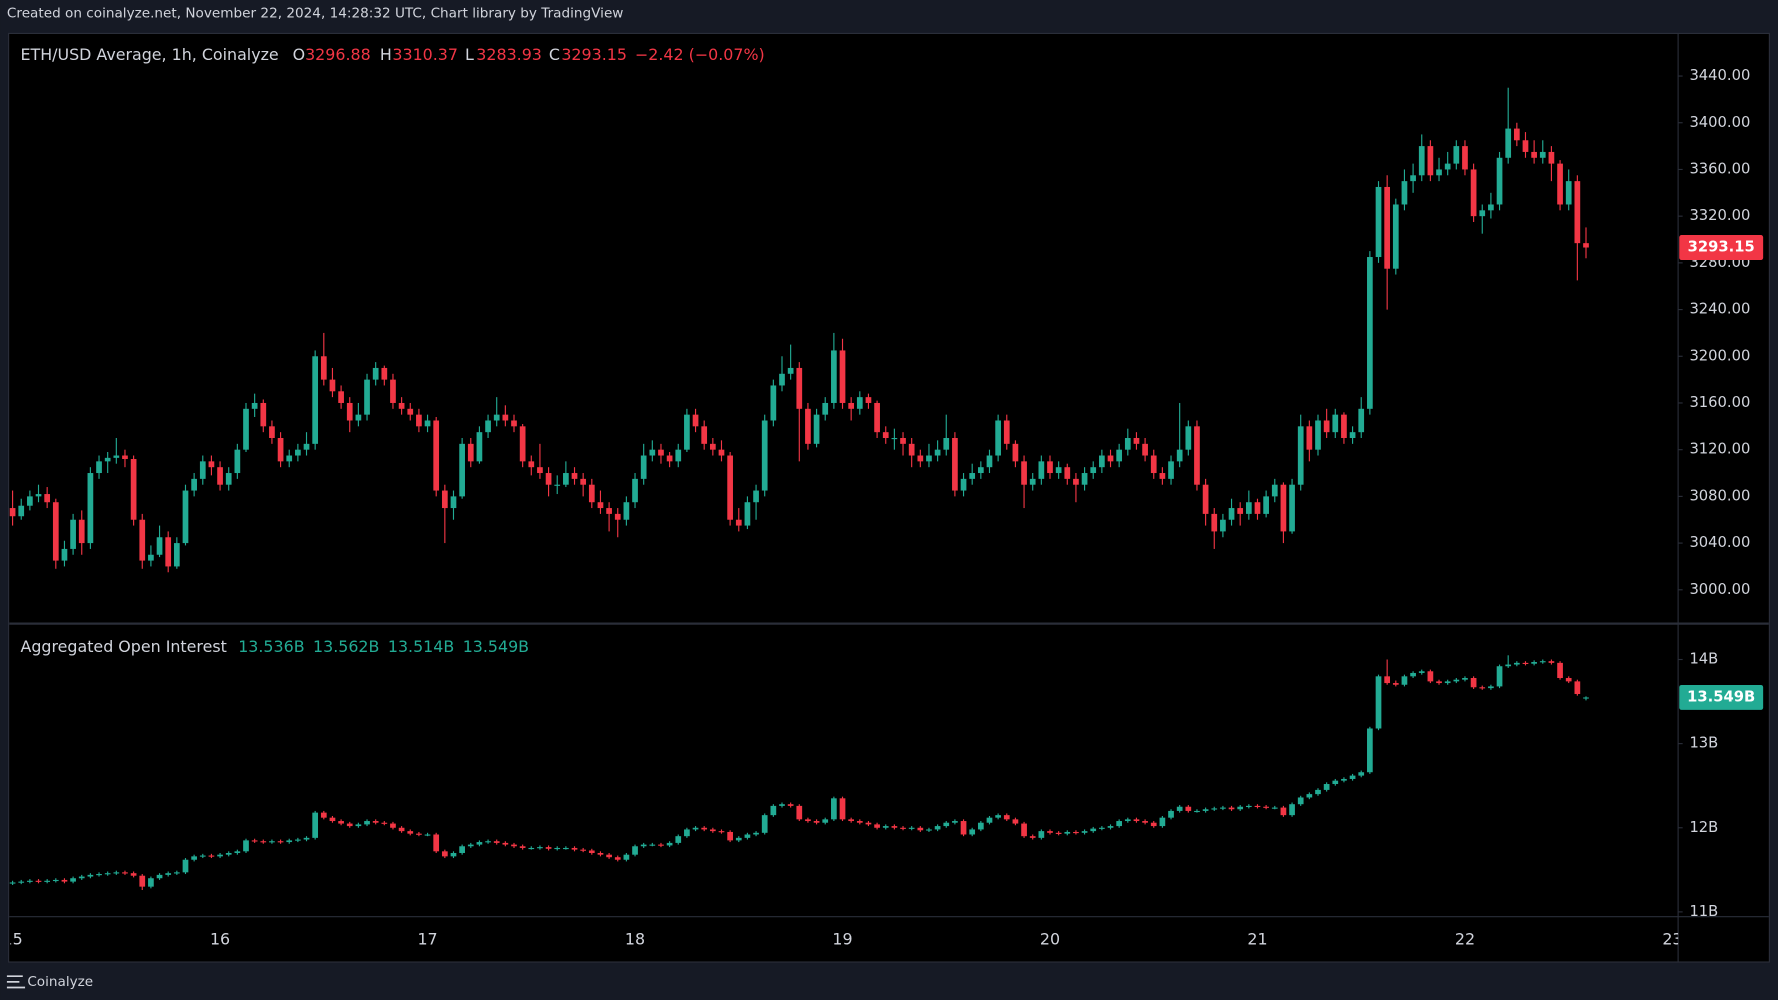 The height and width of the screenshot is (1000, 1778). What do you see at coordinates (1703, 743) in the screenshot?
I see `y-tick-label: 13B` at bounding box center [1703, 743].